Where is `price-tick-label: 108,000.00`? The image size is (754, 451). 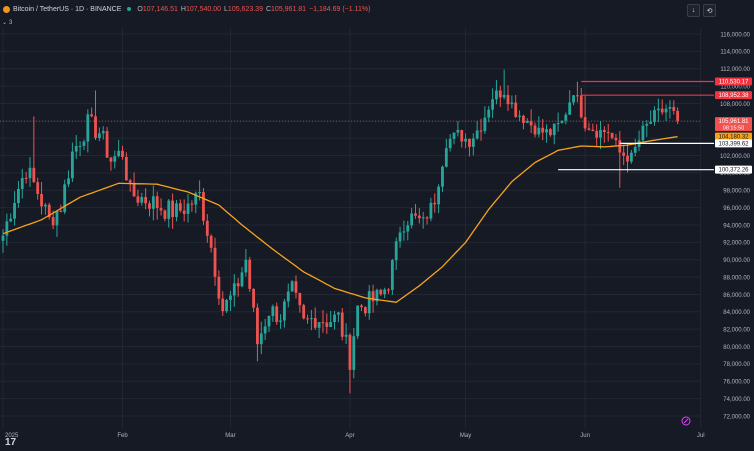 price-tick-label: 108,000.00 is located at coordinates (735, 105).